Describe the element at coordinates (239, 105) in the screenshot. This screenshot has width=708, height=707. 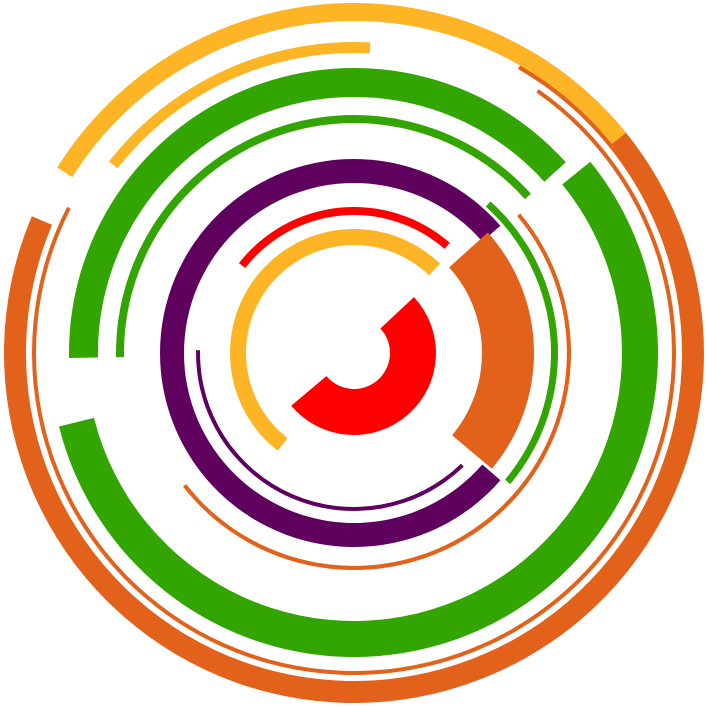
I see `top-yellow-arc-inner` at that location.